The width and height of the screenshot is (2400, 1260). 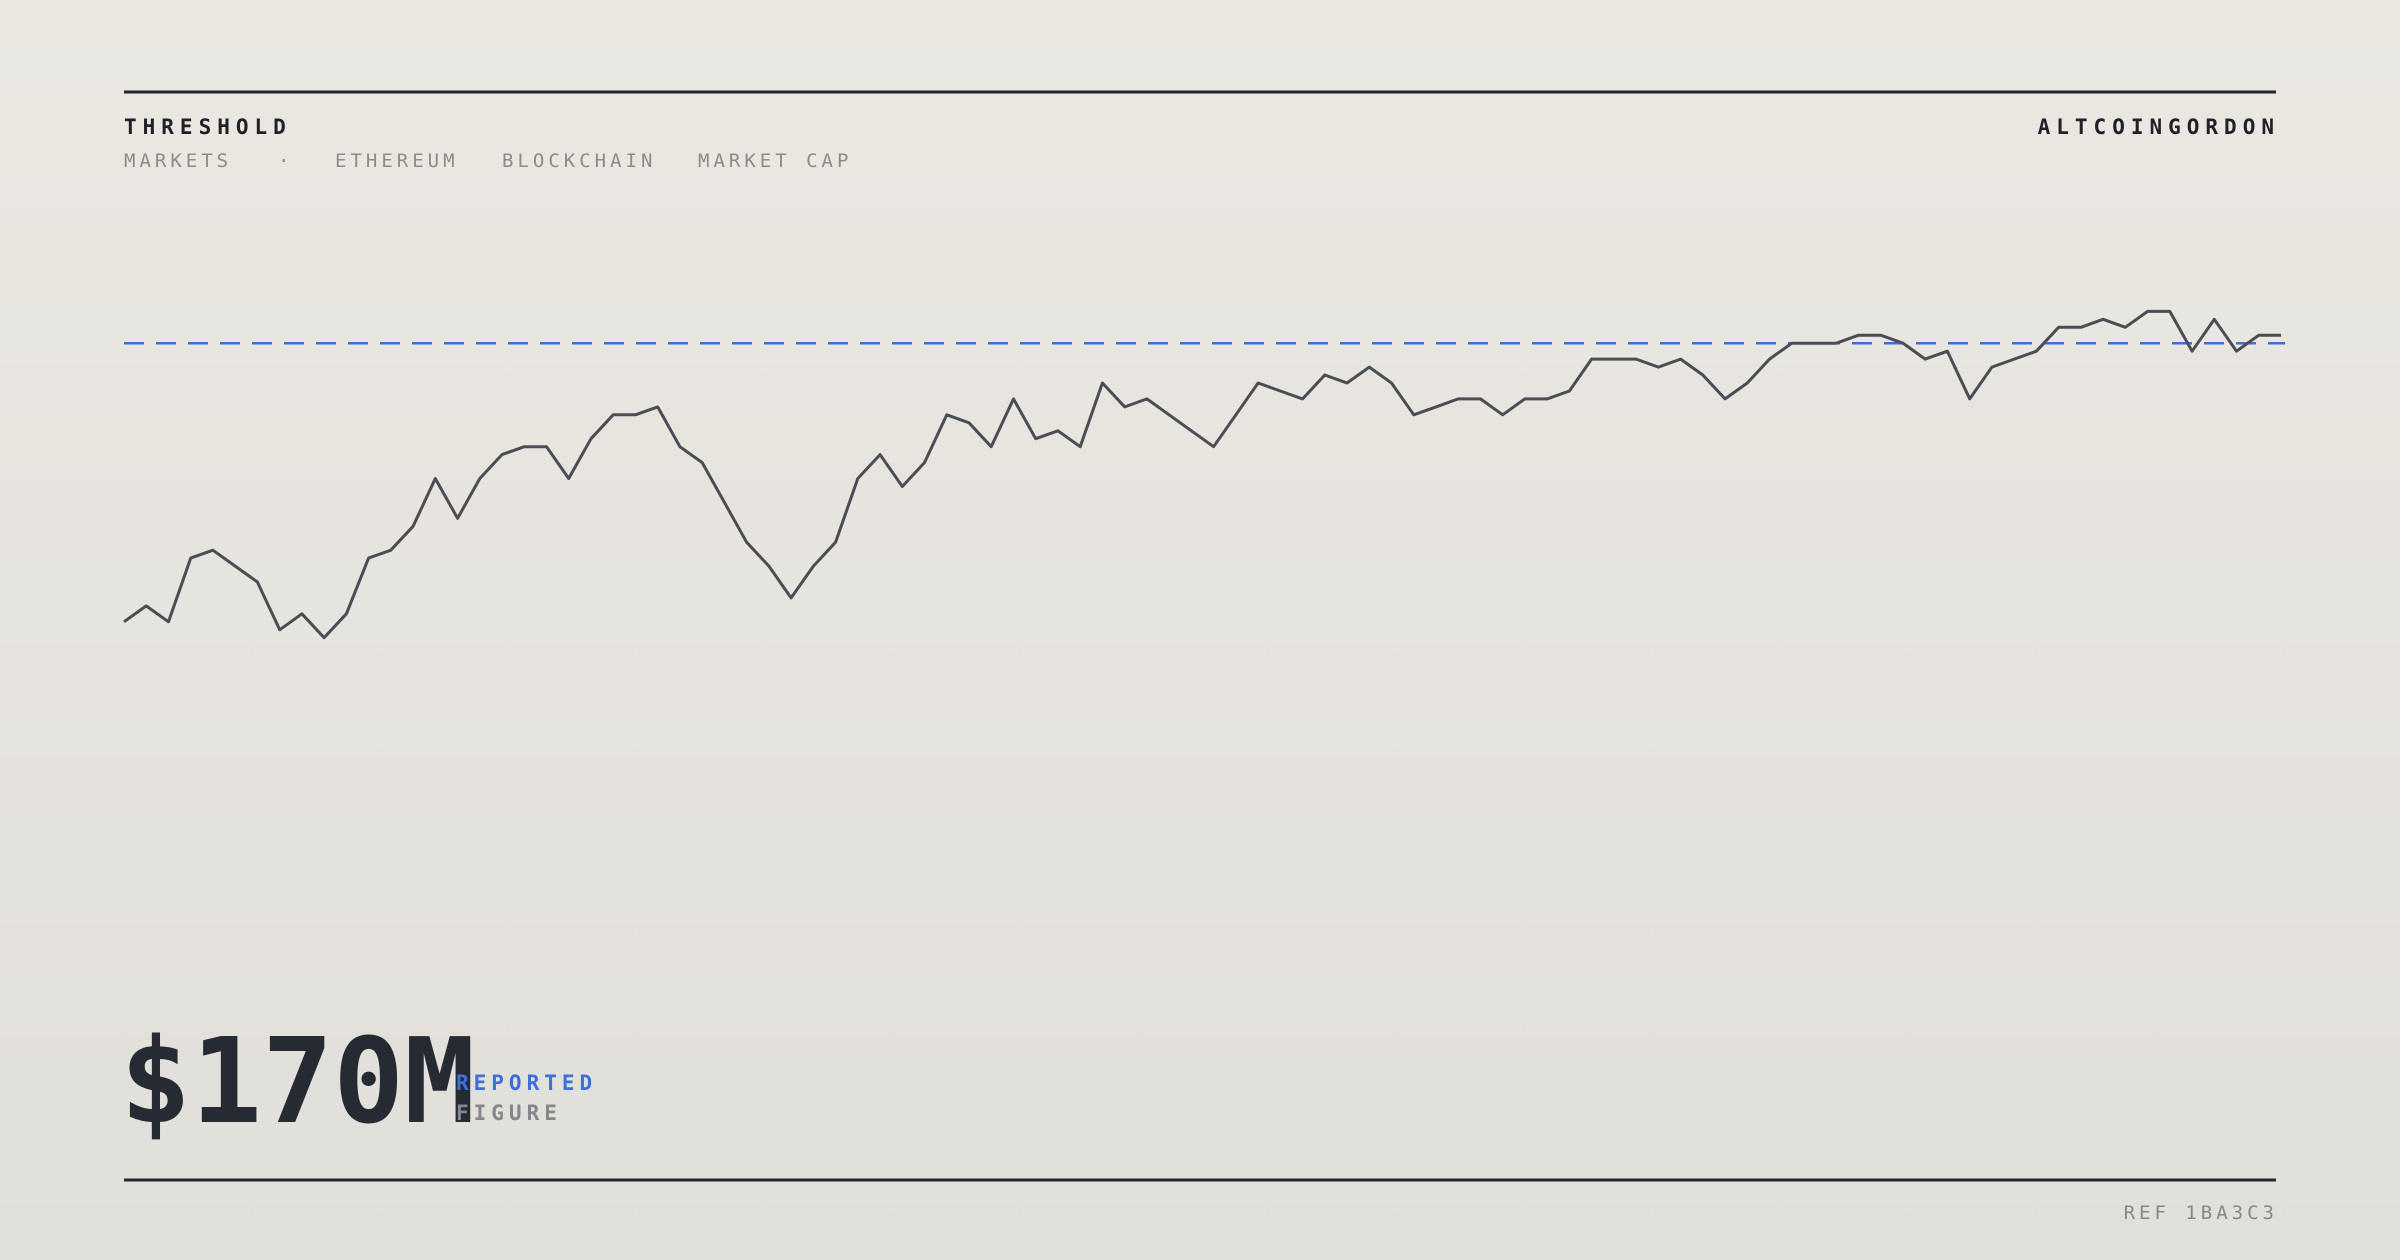 What do you see at coordinates (208, 127) in the screenshot?
I see `title: THRESHOLD` at bounding box center [208, 127].